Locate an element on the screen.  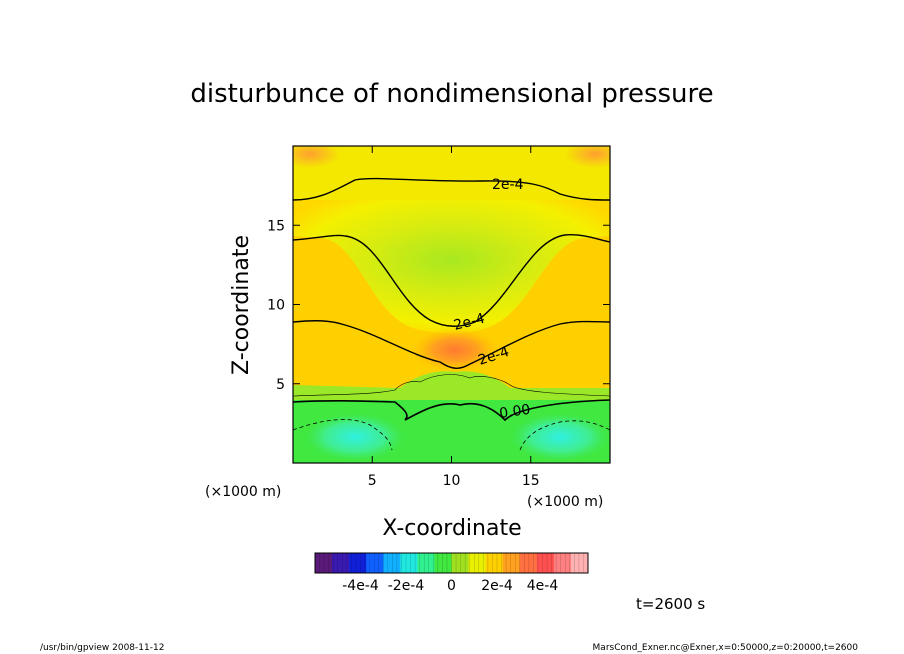
colorbar-tick-label: -2e-4 is located at coordinates (406, 586).